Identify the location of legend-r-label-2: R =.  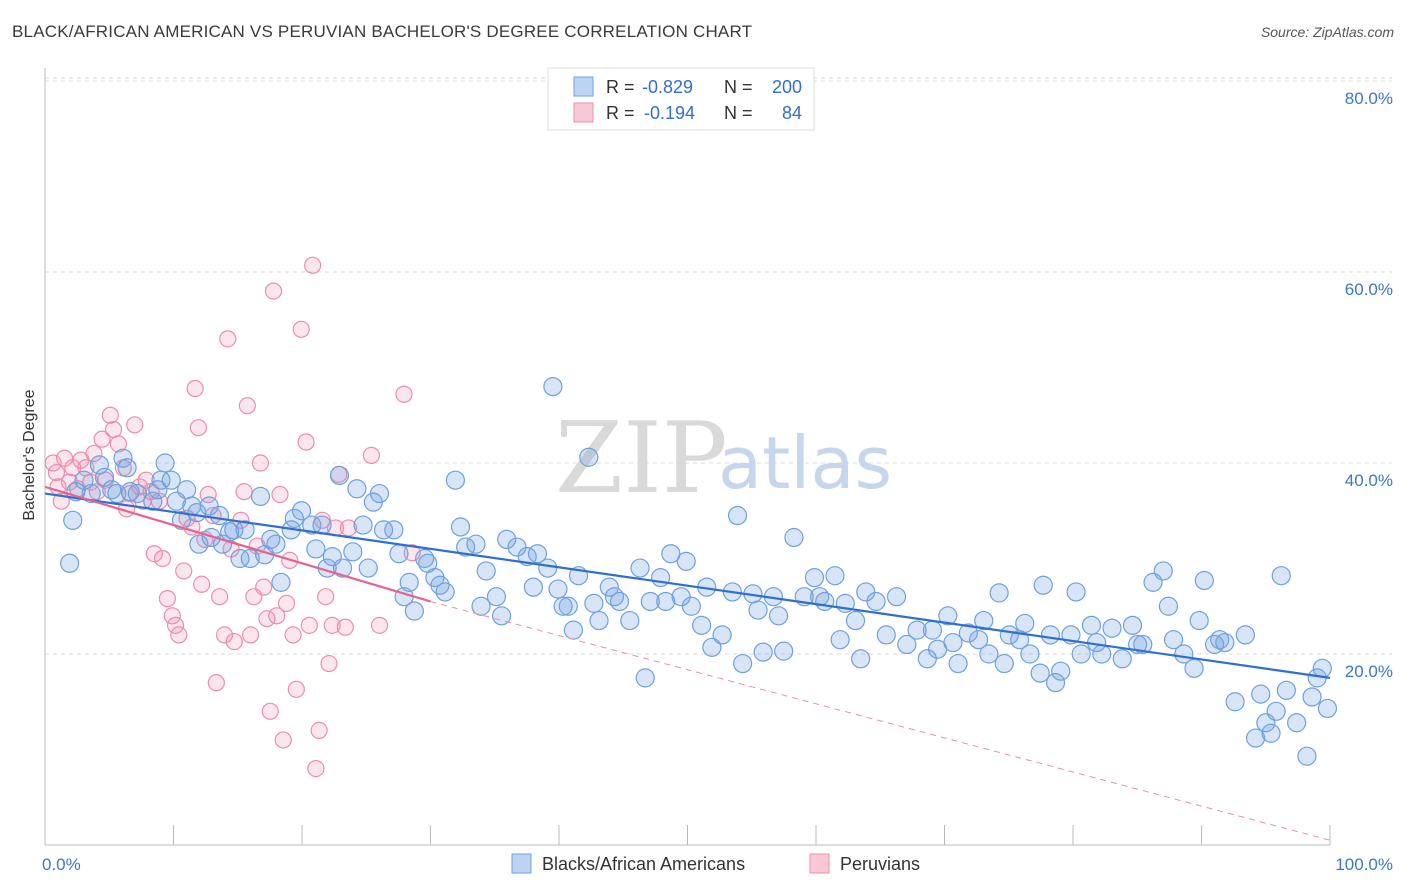
(620, 113).